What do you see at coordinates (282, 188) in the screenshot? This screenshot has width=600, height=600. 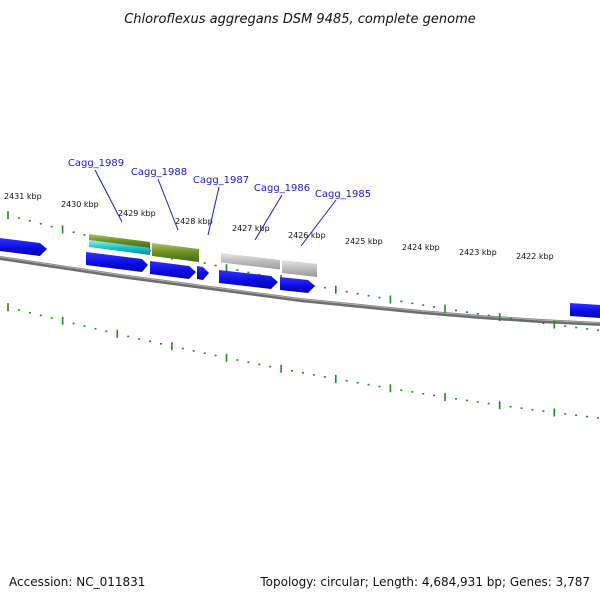 I see `gene-label-cagg-1986: Cagg_1986` at bounding box center [282, 188].